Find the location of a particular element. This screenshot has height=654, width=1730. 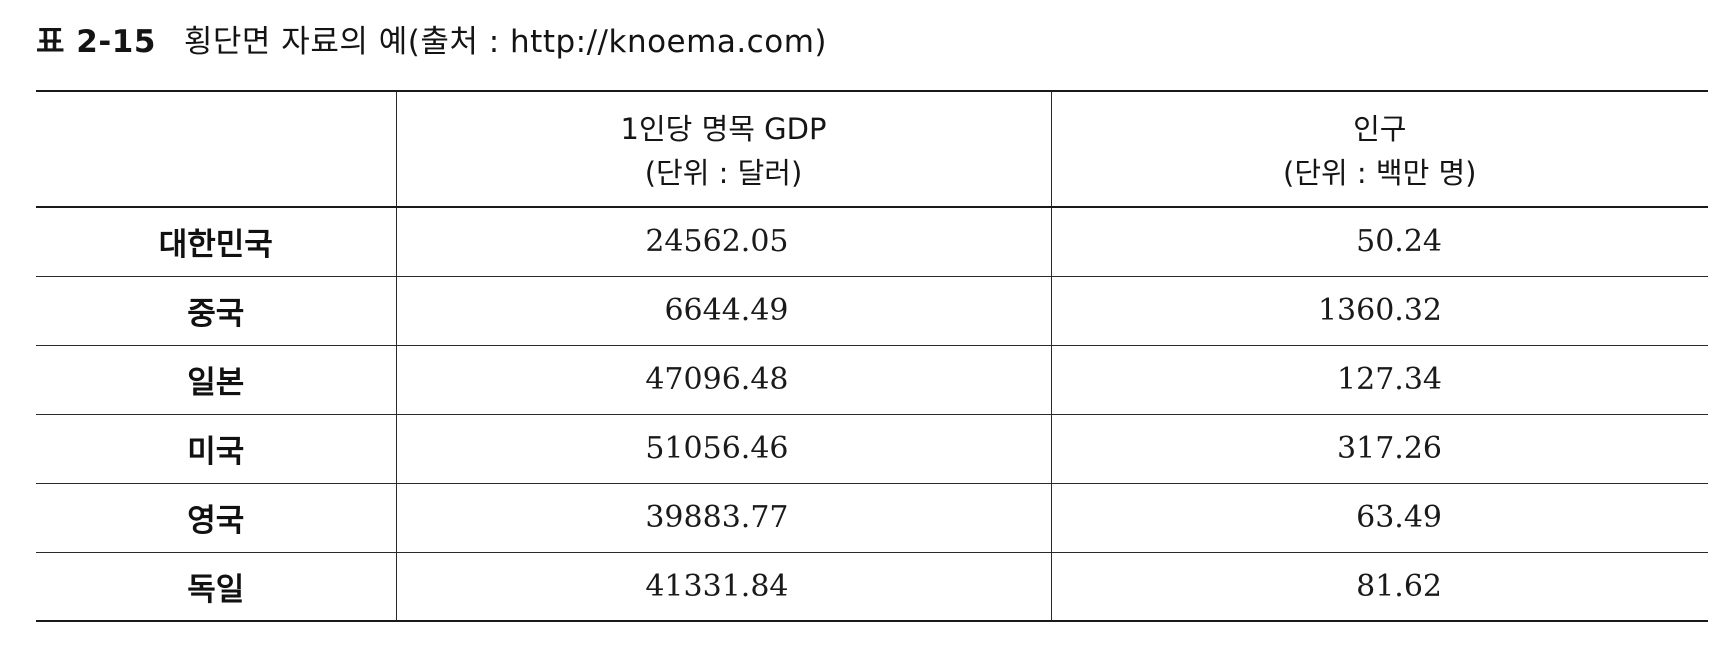

header-population-unit: (단위 : 백만 명) is located at coordinates (1380, 173).